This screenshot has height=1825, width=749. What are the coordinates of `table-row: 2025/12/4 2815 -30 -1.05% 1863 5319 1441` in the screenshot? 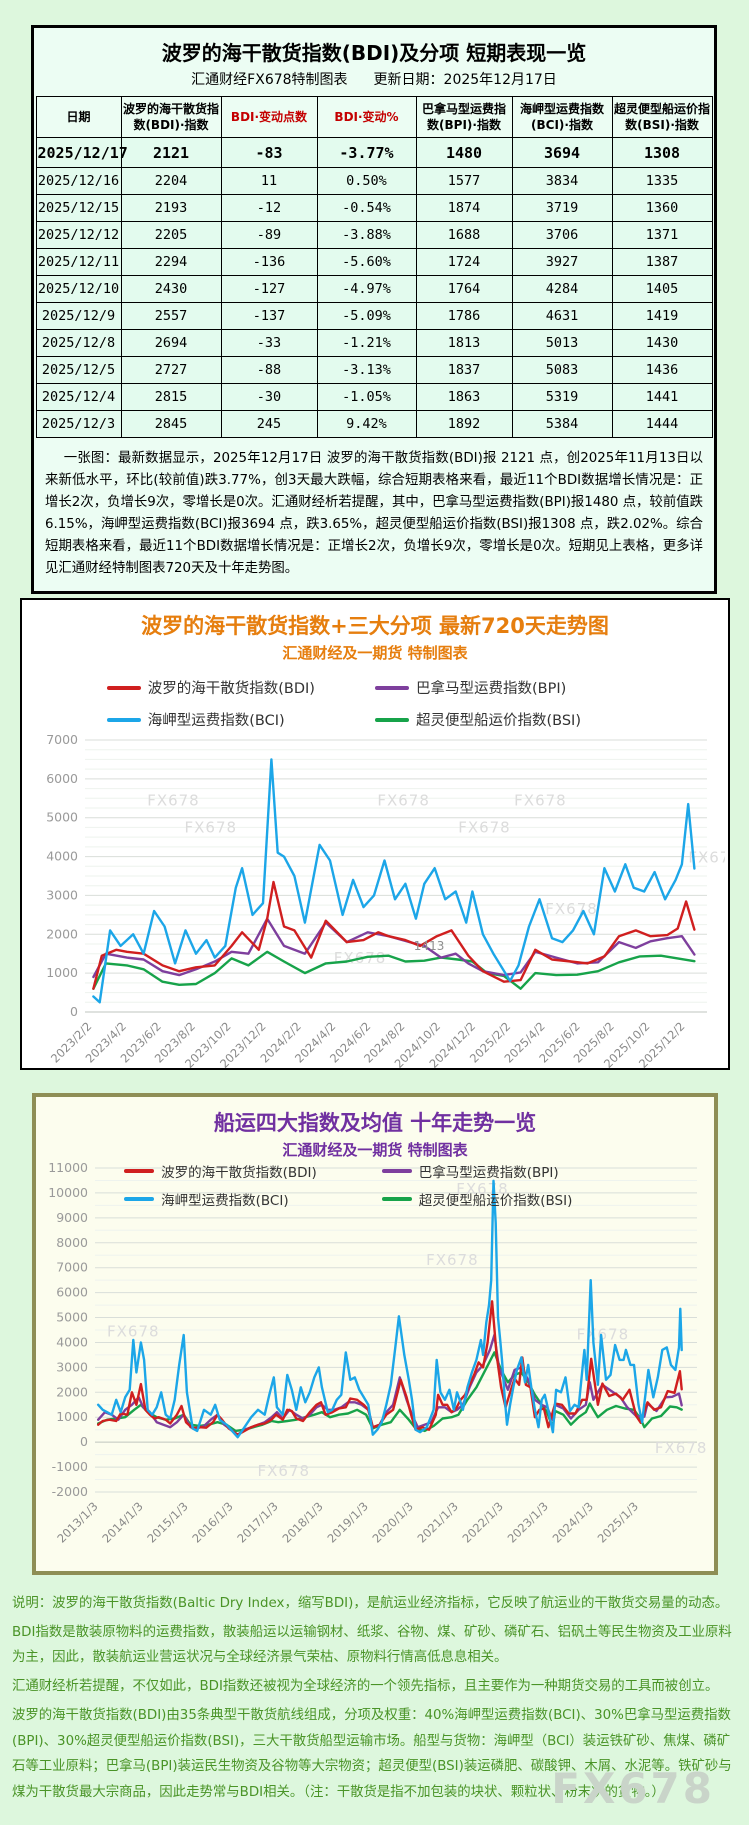 It's located at (374, 397).